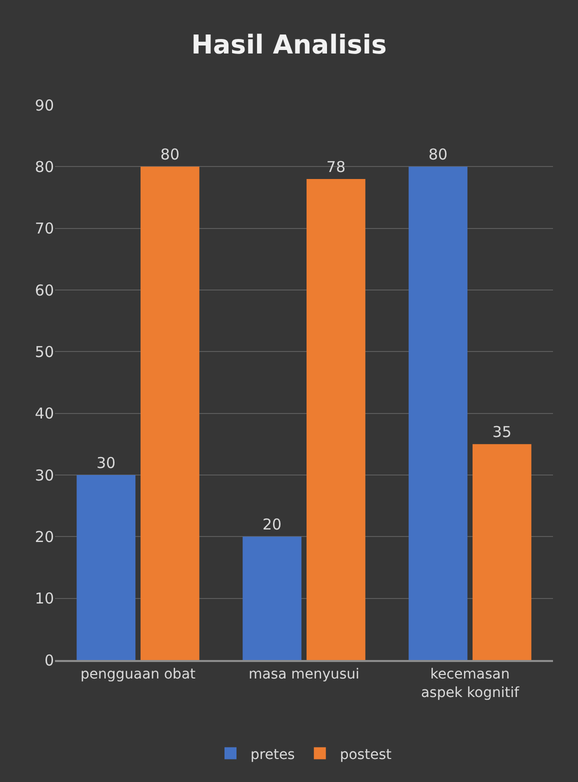  I want to click on y-tick-label: 10, so click(44, 599).